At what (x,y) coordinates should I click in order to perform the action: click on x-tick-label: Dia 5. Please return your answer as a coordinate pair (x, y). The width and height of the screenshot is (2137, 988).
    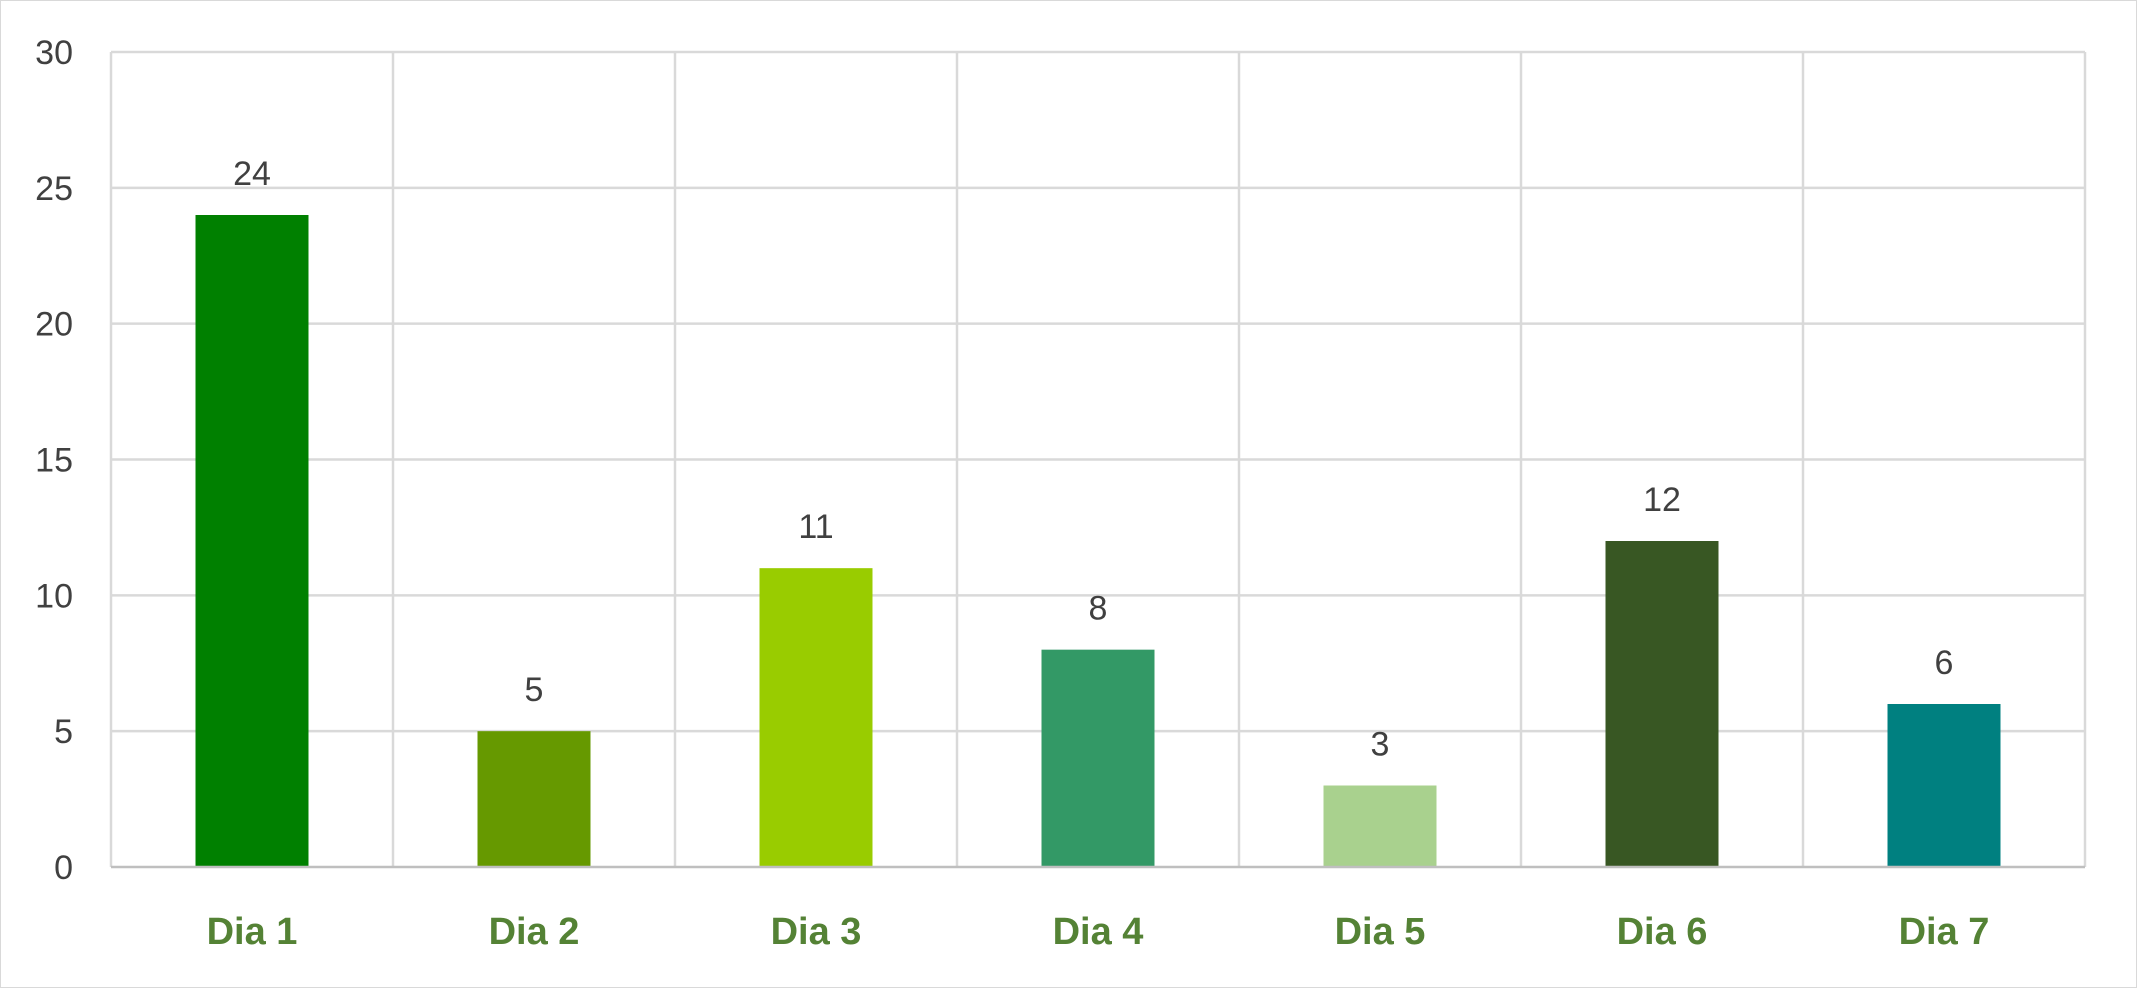
    Looking at the image, I should click on (1380, 932).